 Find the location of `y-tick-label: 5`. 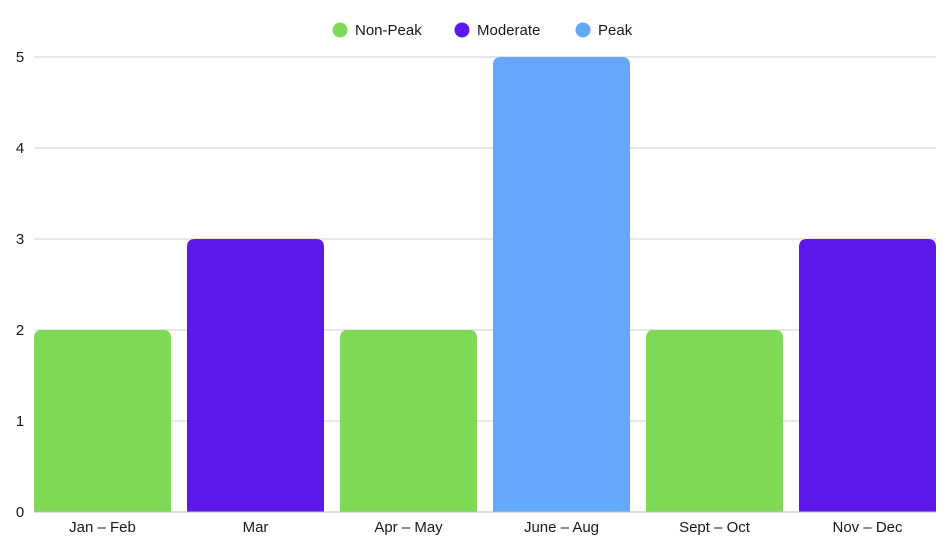

y-tick-label: 5 is located at coordinates (20, 57).